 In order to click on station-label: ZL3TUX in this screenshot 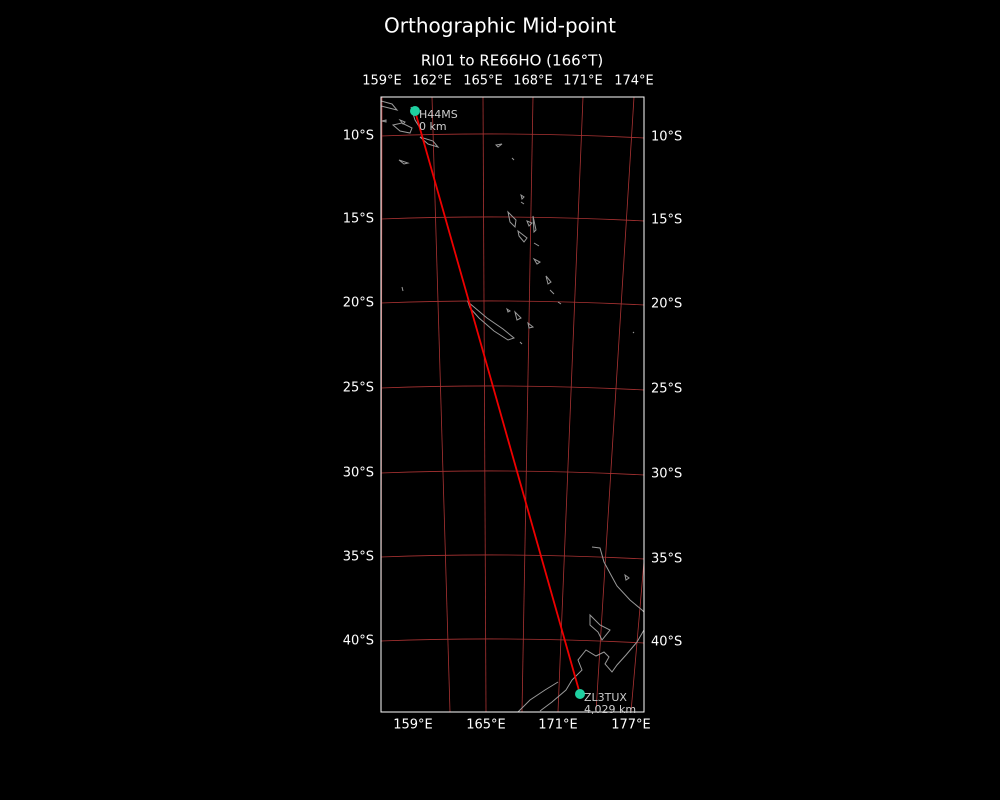, I will do `click(605, 697)`.